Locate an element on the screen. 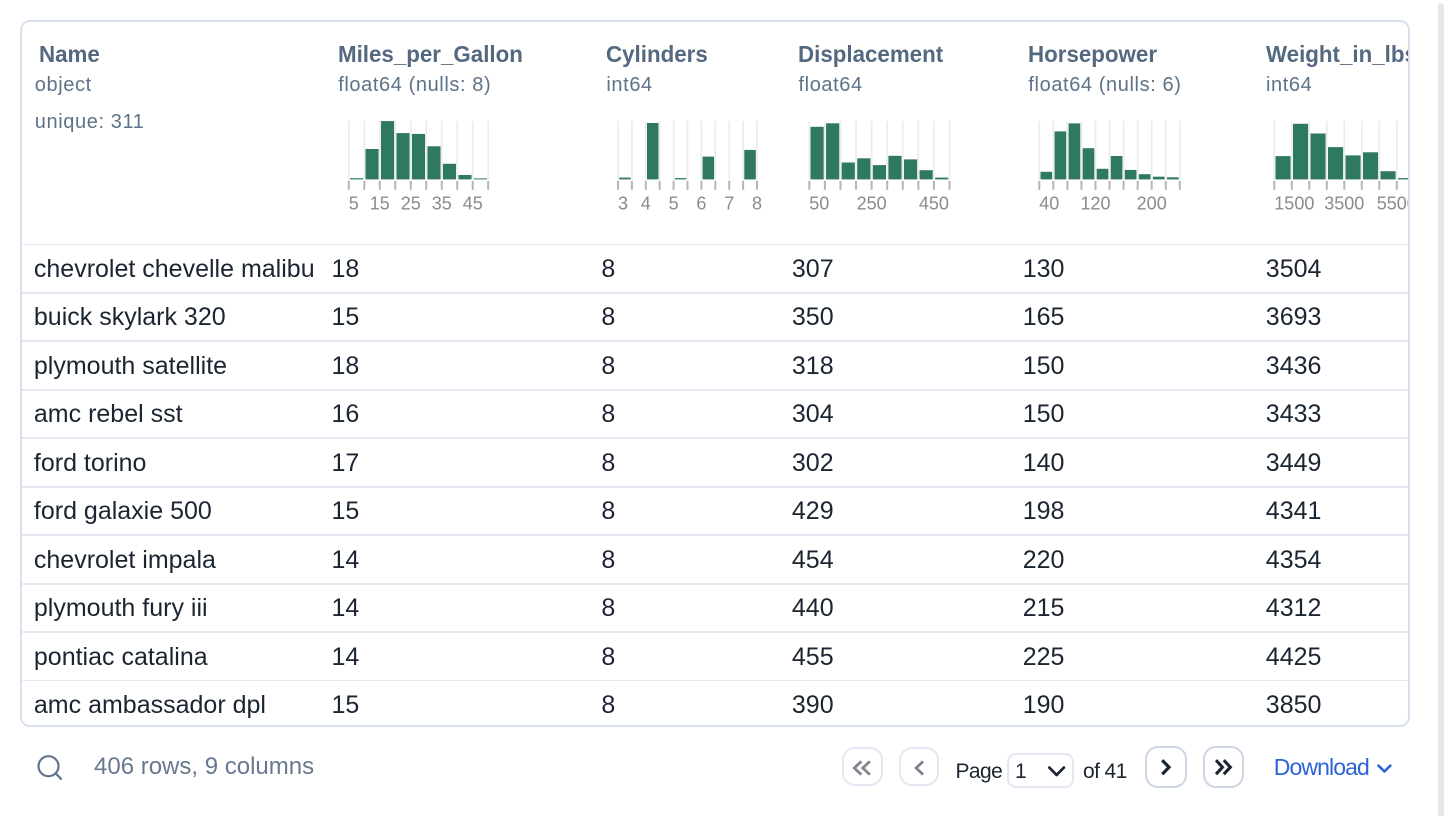  svg-text: 8 is located at coordinates (757, 204).